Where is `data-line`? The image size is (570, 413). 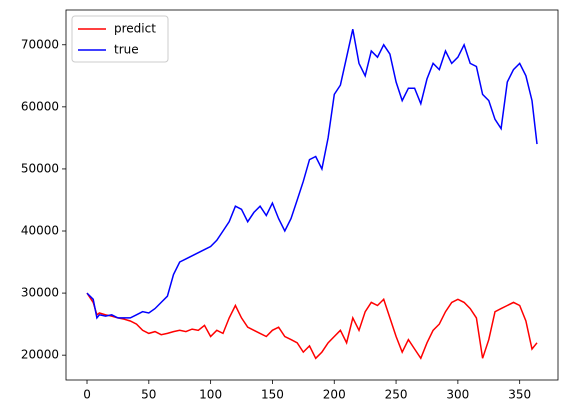 data-line is located at coordinates (312, 326).